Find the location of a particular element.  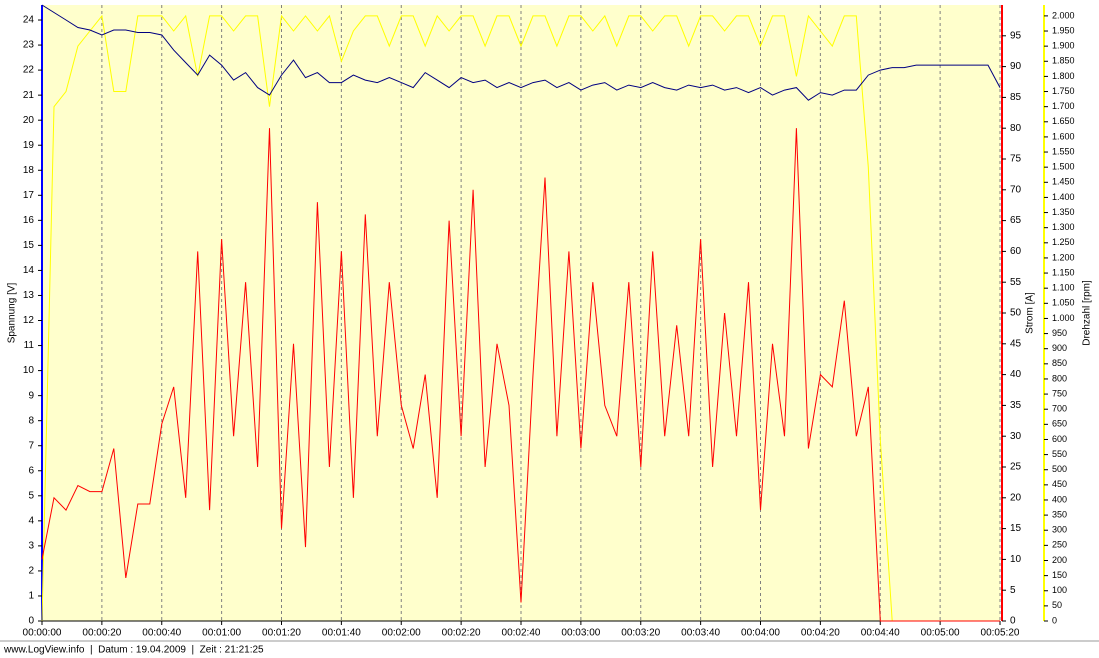

y-tick-label: 800 is located at coordinates (1059, 378).